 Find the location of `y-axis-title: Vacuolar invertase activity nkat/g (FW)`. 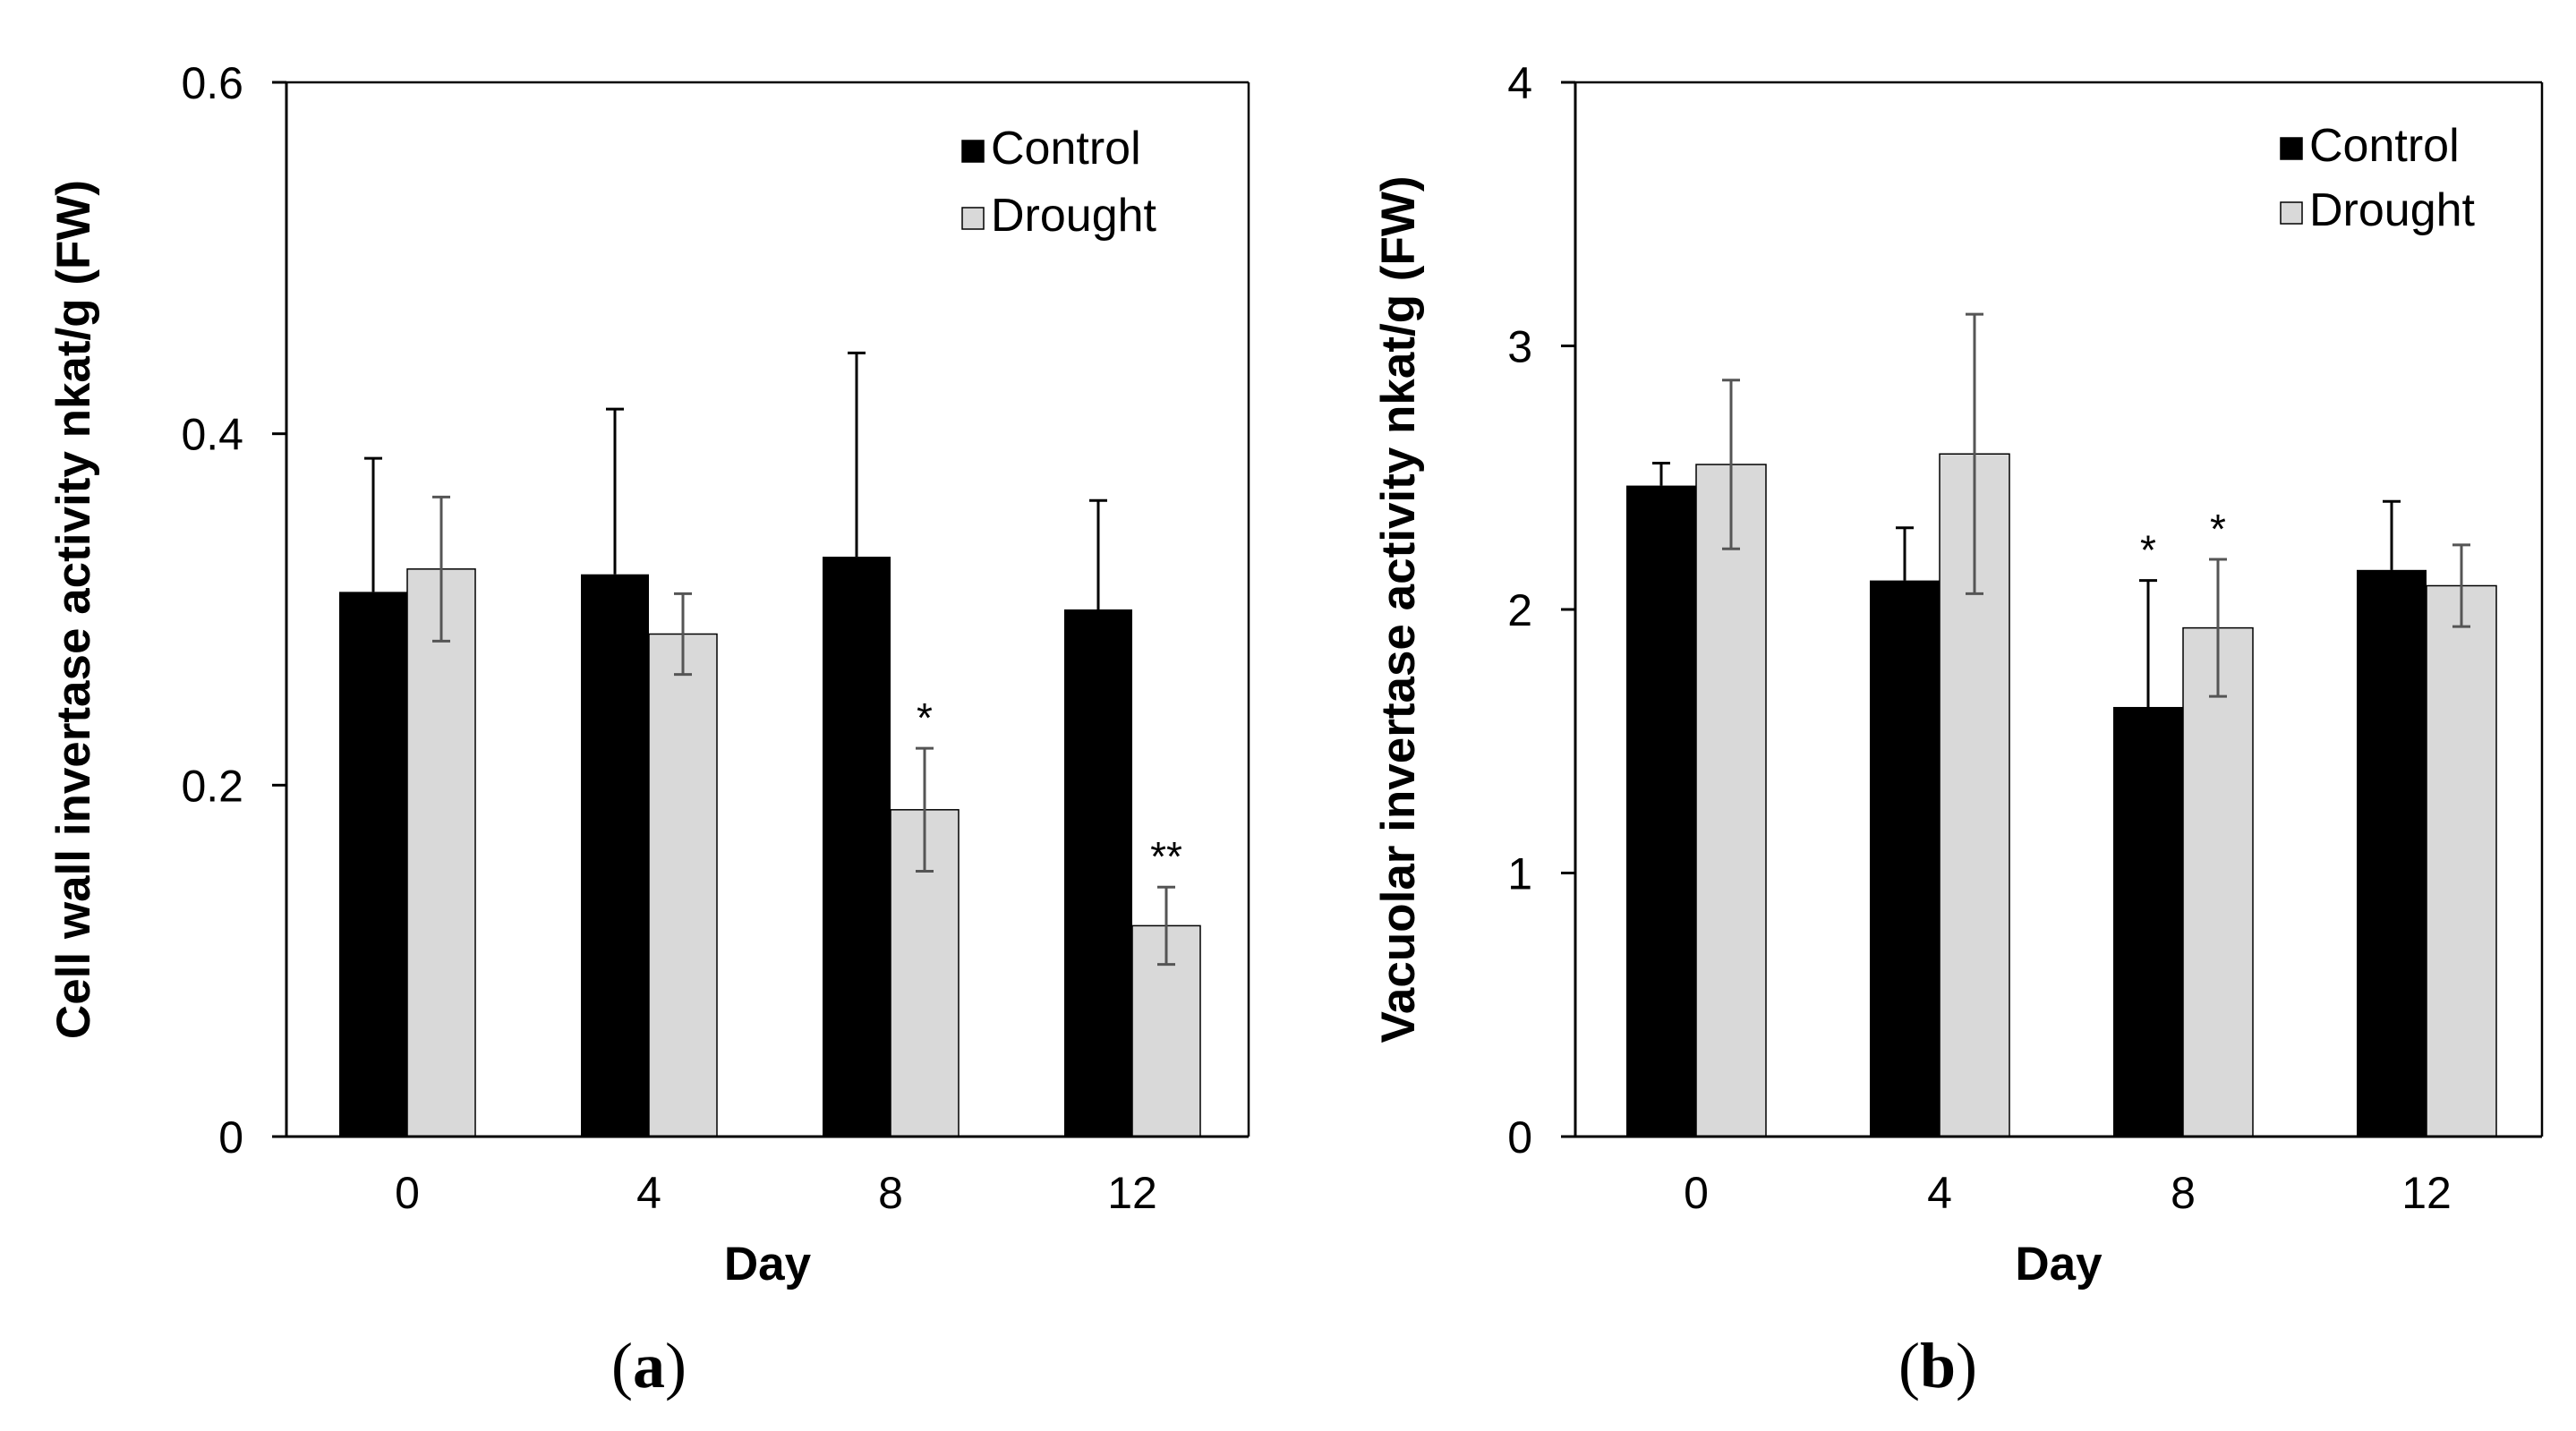

y-axis-title: Vacuolar invertase activity nkat/g (FW) is located at coordinates (1398, 609).